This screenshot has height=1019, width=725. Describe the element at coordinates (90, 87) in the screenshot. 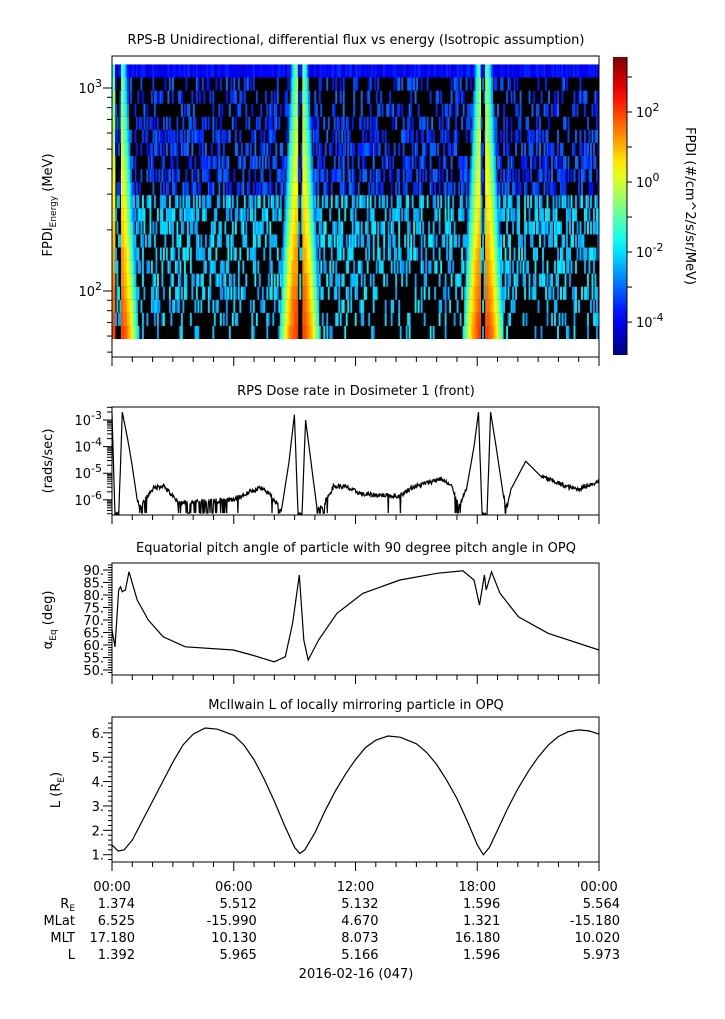

I see `y-tick-label: 103` at that location.